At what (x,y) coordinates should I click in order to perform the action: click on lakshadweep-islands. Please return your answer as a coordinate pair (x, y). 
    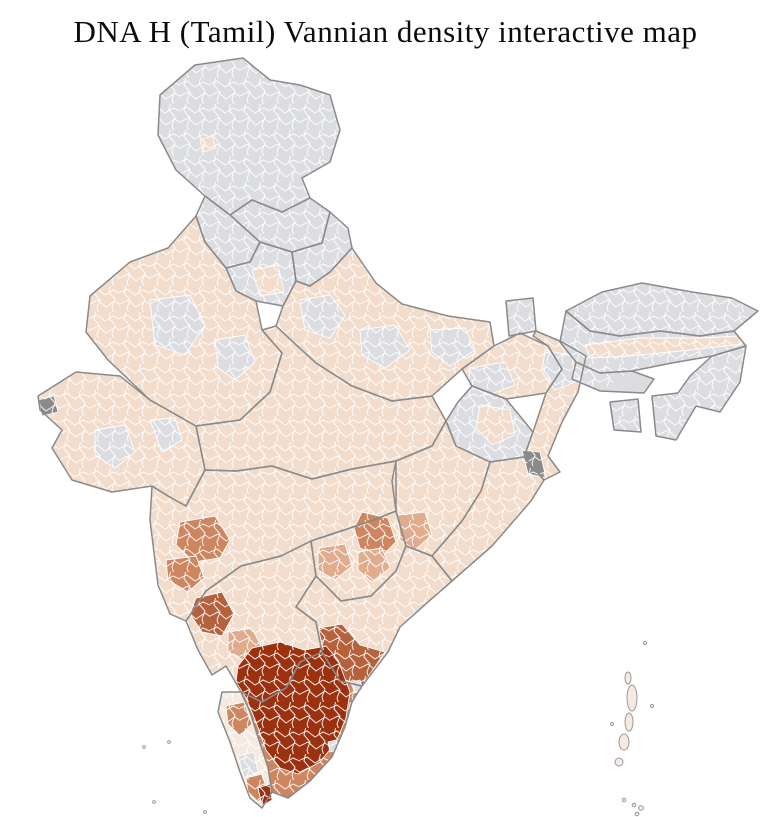
    Looking at the image, I should click on (174, 777).